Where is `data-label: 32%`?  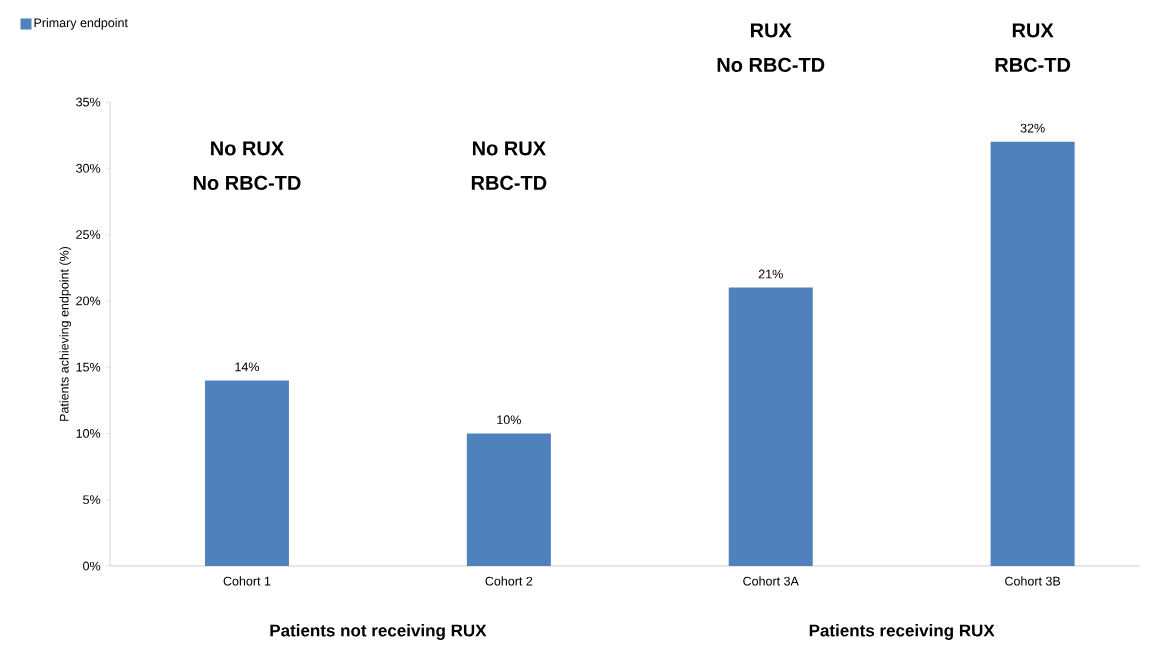
data-label: 32% is located at coordinates (1032, 128).